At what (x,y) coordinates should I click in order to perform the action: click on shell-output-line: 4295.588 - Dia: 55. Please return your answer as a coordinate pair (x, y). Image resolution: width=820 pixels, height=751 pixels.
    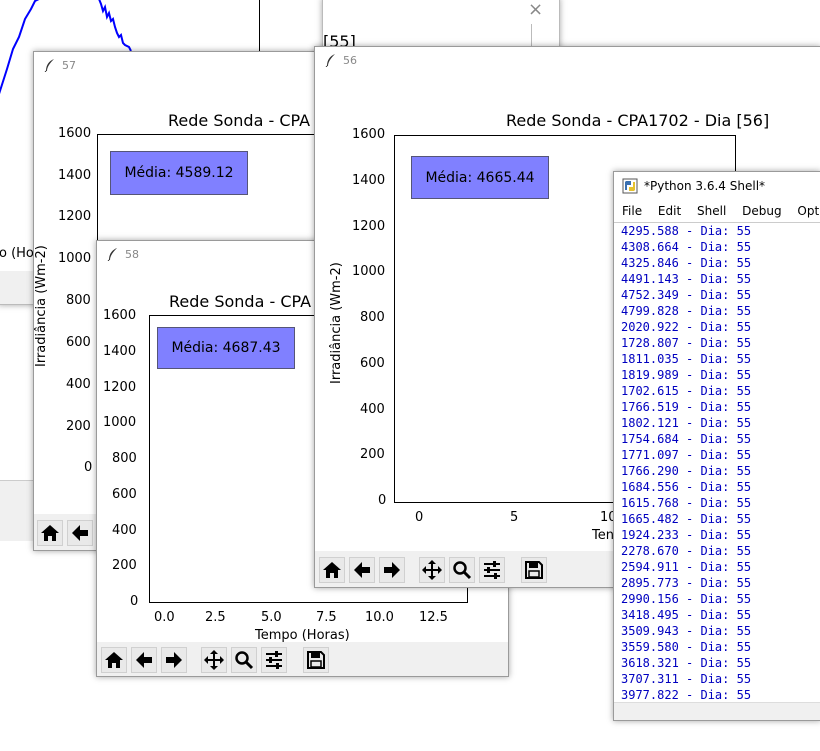
    Looking at the image, I should click on (686, 231).